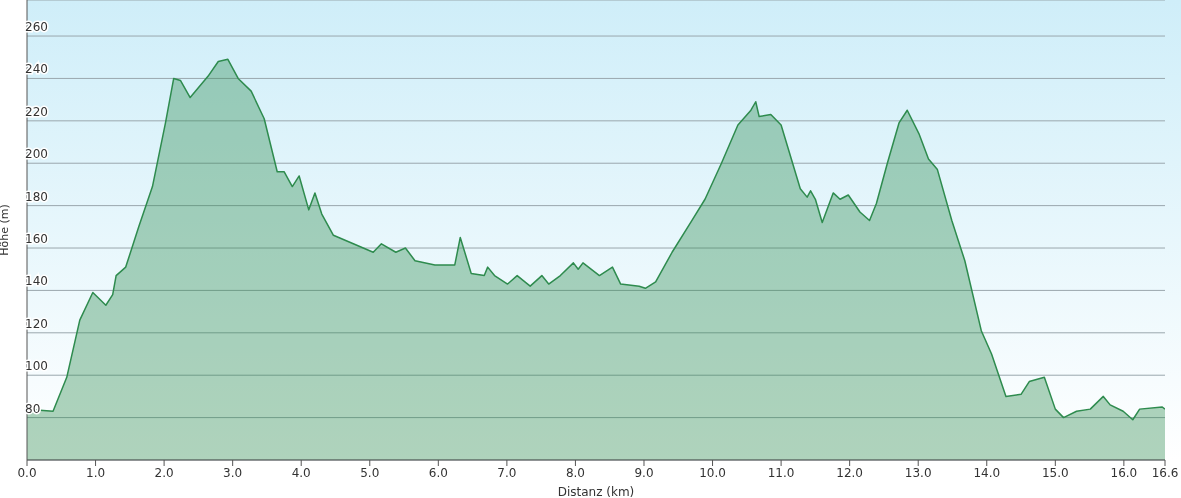 The height and width of the screenshot is (498, 1181). What do you see at coordinates (596, 491) in the screenshot?
I see `x-axis-title: Distanz (km)` at bounding box center [596, 491].